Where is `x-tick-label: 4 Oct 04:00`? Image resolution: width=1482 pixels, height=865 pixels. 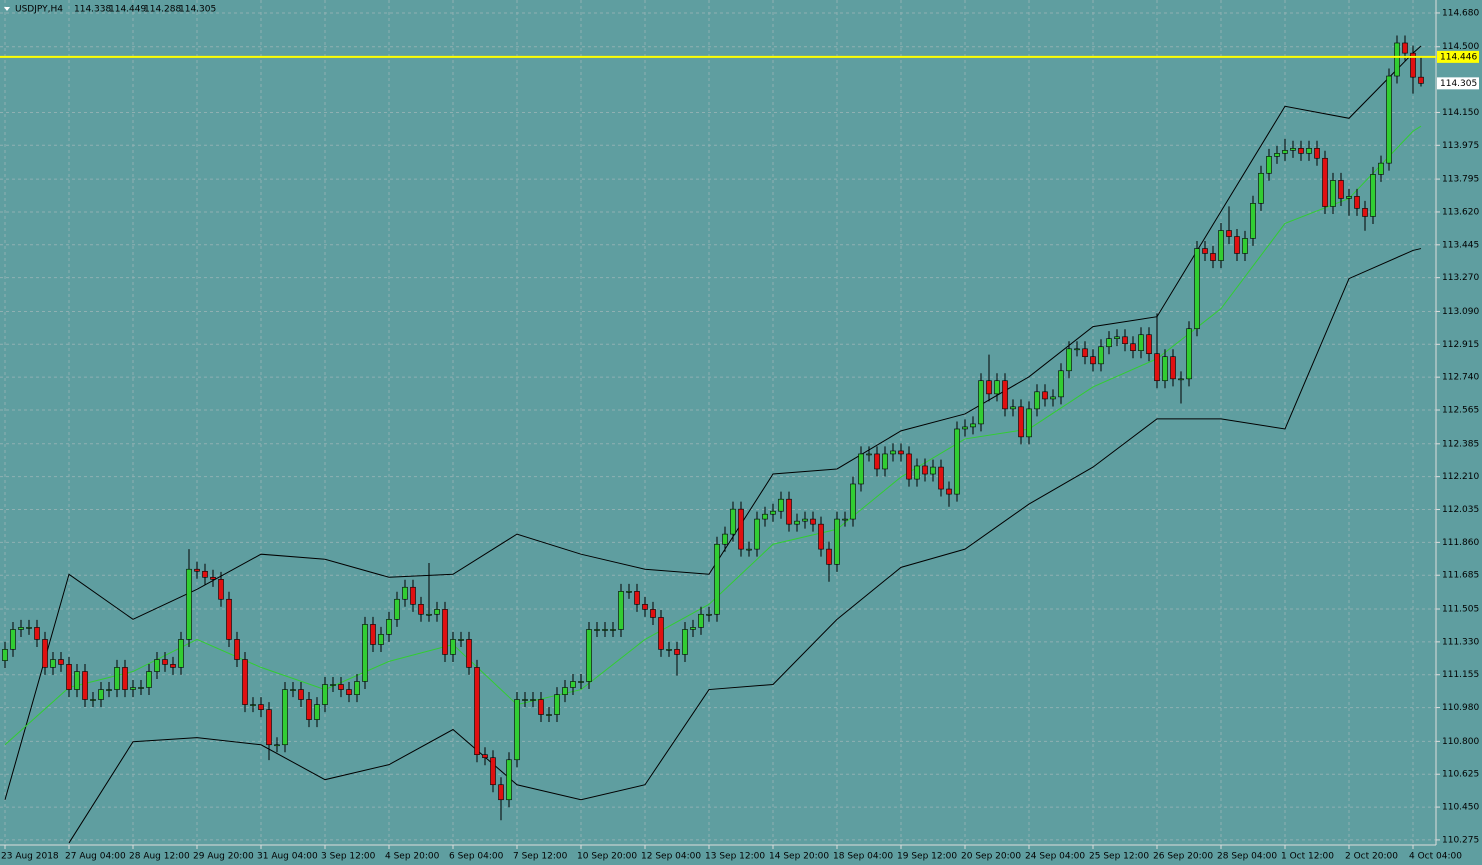
x-tick-label: 4 Oct 04:00 is located at coordinates (1435, 857).